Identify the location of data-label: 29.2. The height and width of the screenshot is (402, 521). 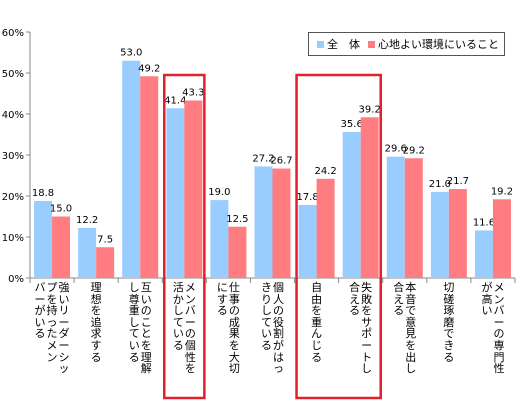
(414, 150).